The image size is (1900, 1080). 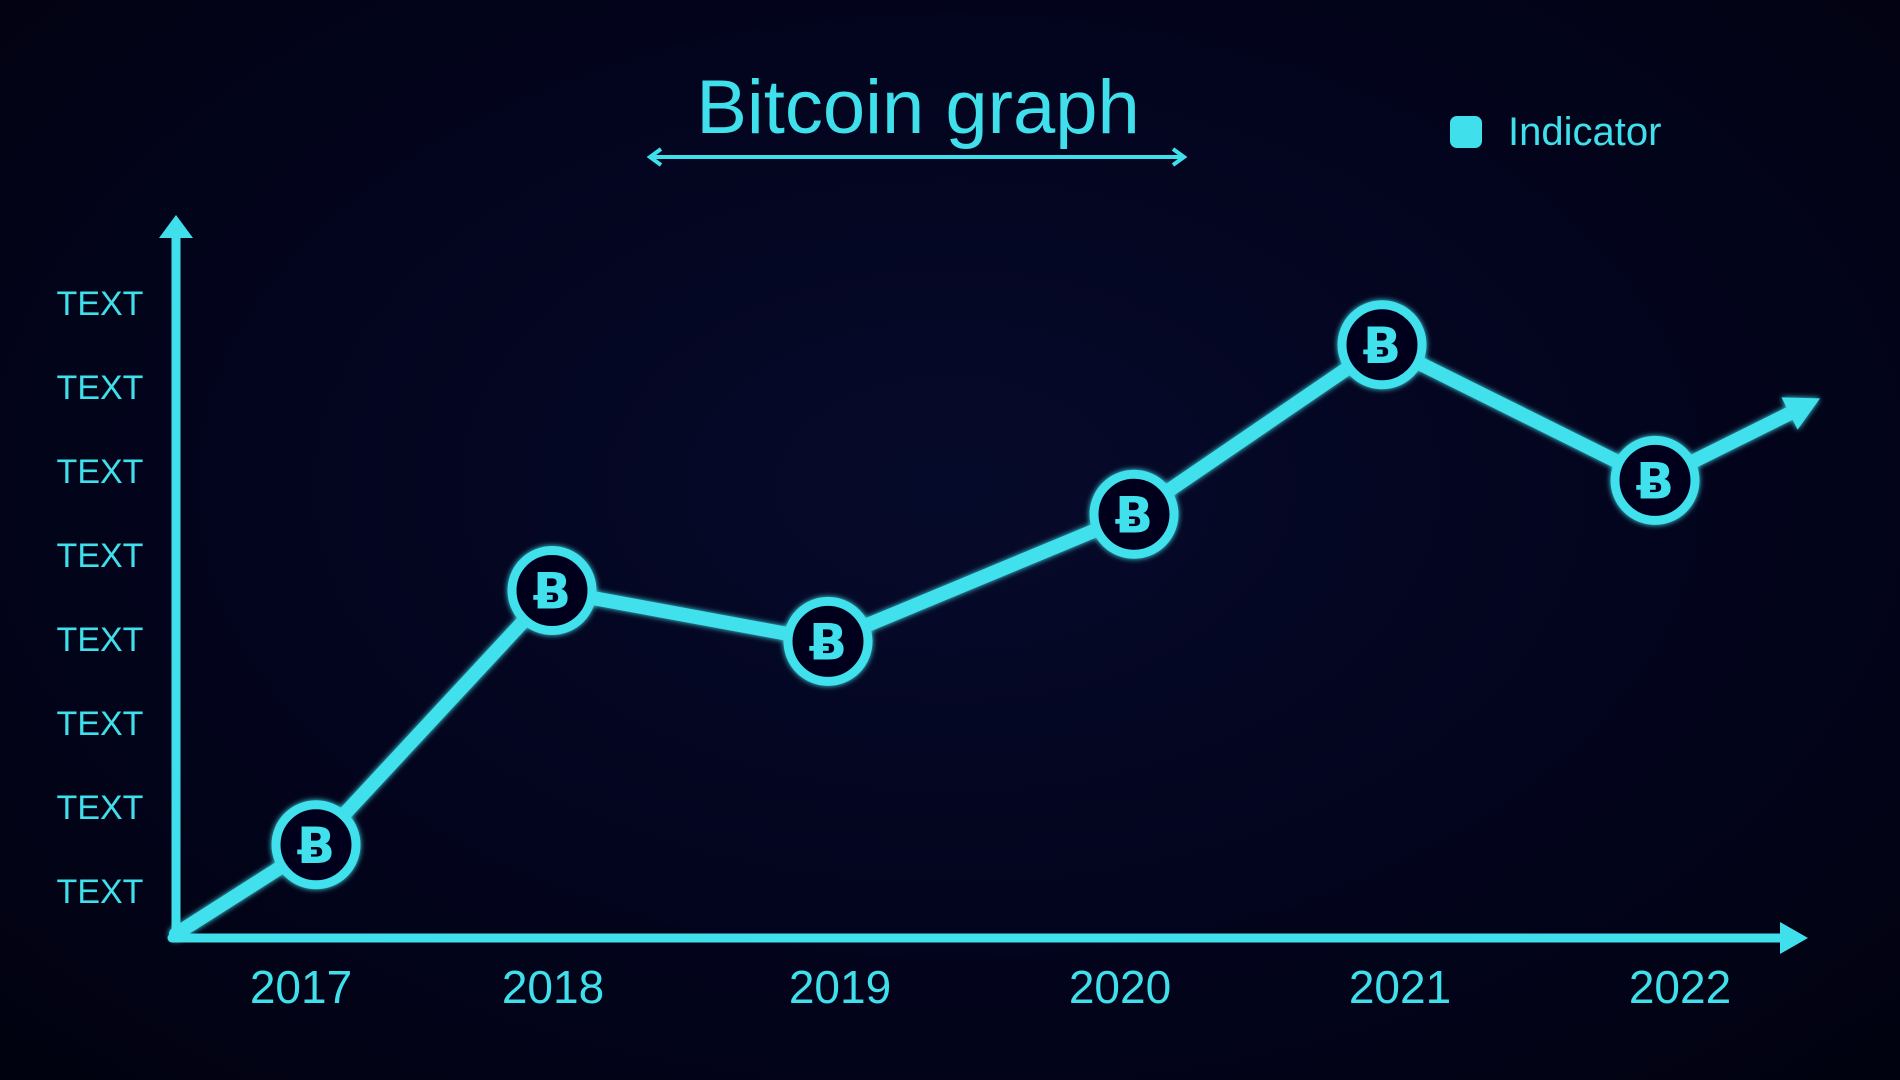 I want to click on data-point-2019: Ƀ, so click(x=828, y=641).